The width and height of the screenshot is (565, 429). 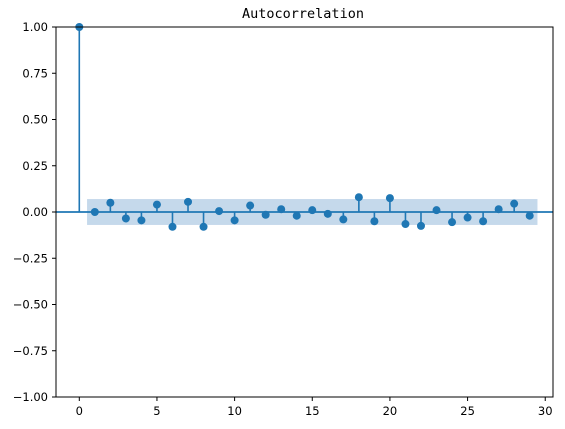 I want to click on x-tick-label: 0, so click(x=79, y=411).